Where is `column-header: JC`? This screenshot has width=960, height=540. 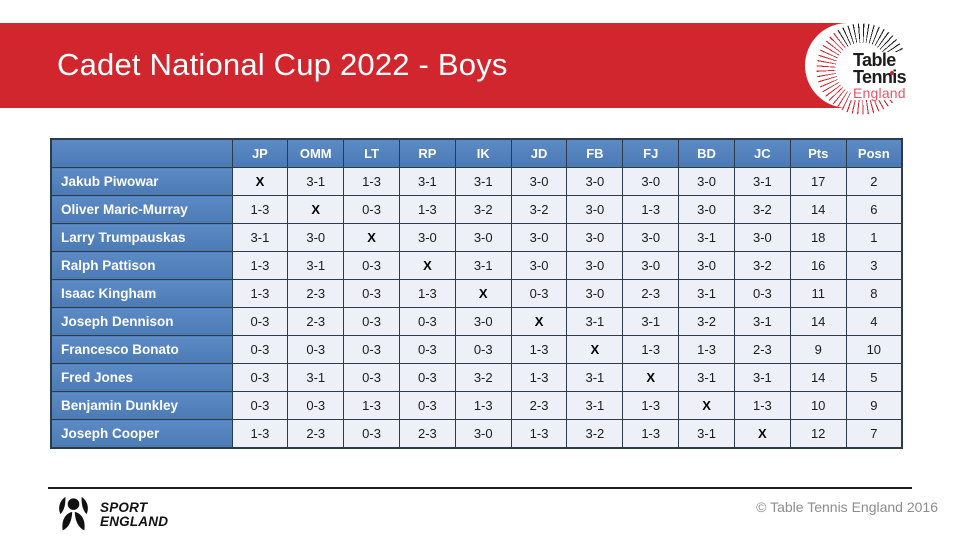 column-header: JC is located at coordinates (762, 153).